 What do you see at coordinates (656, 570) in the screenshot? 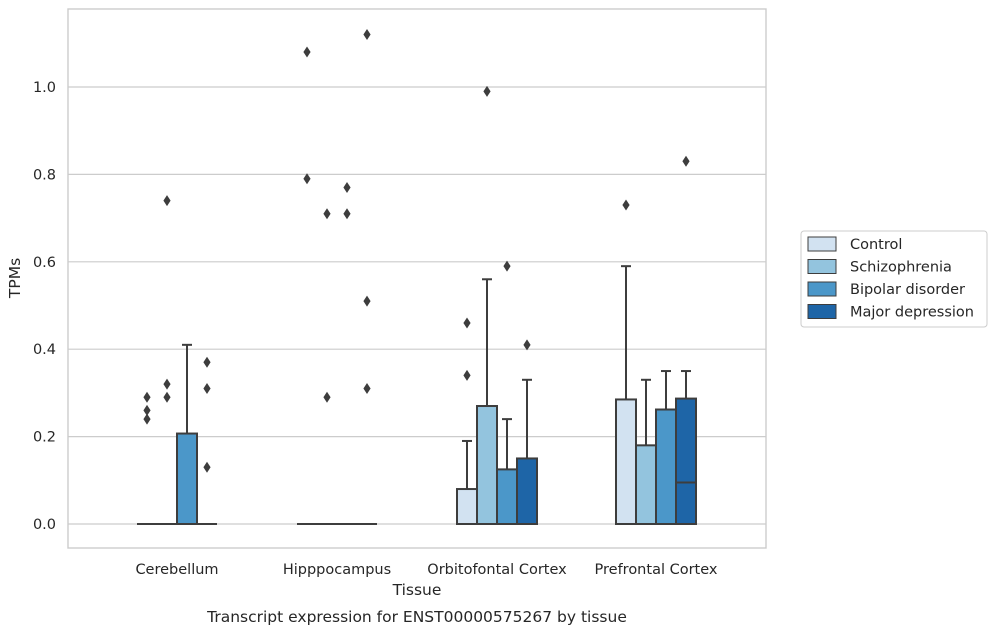
I see `x-tick-label: Prefrontal Cortex` at bounding box center [656, 570].